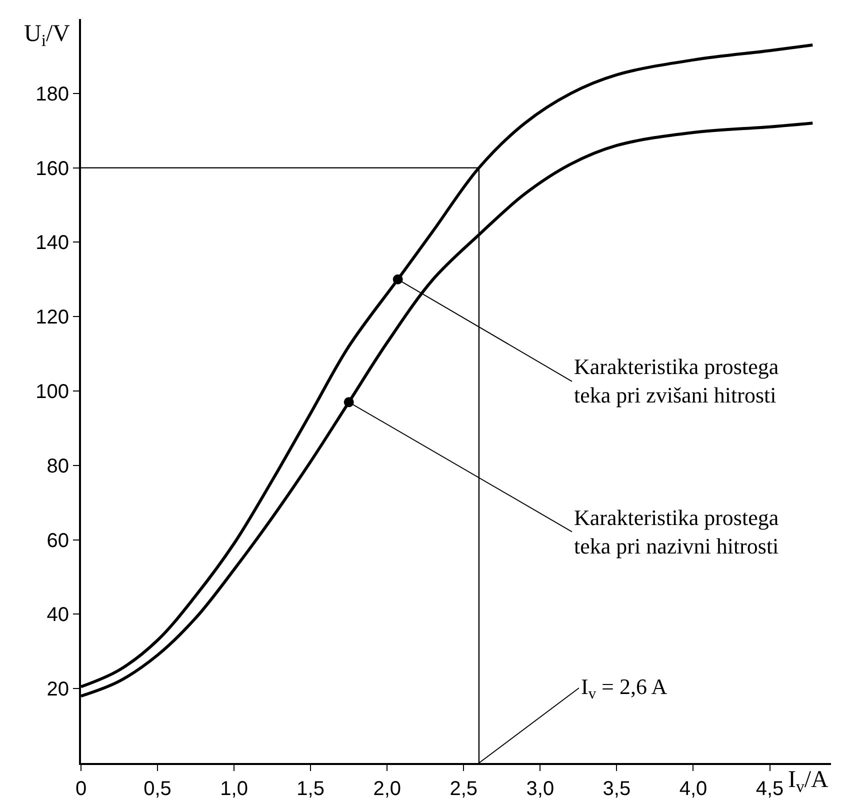  What do you see at coordinates (616, 789) in the screenshot?
I see `x-tick-label: 3,5` at bounding box center [616, 789].